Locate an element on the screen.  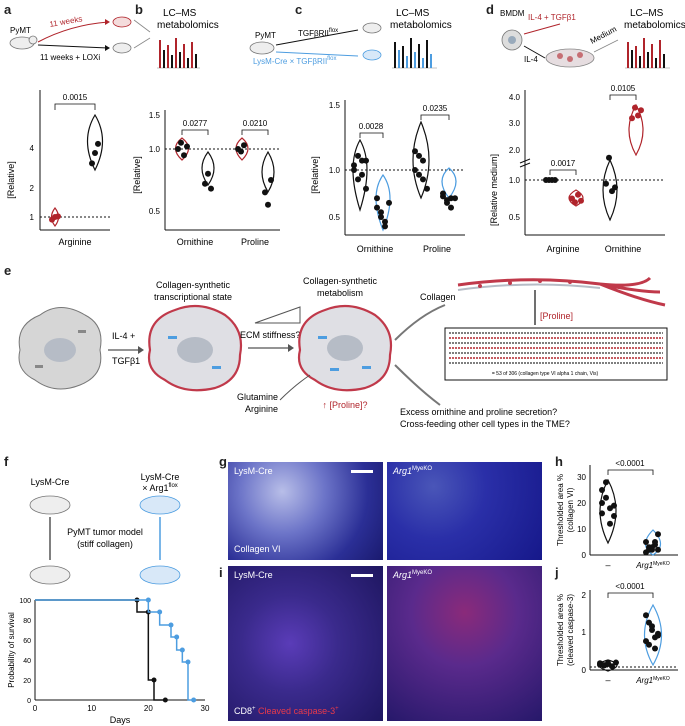
scale-bar is located at coordinates (362, 471).